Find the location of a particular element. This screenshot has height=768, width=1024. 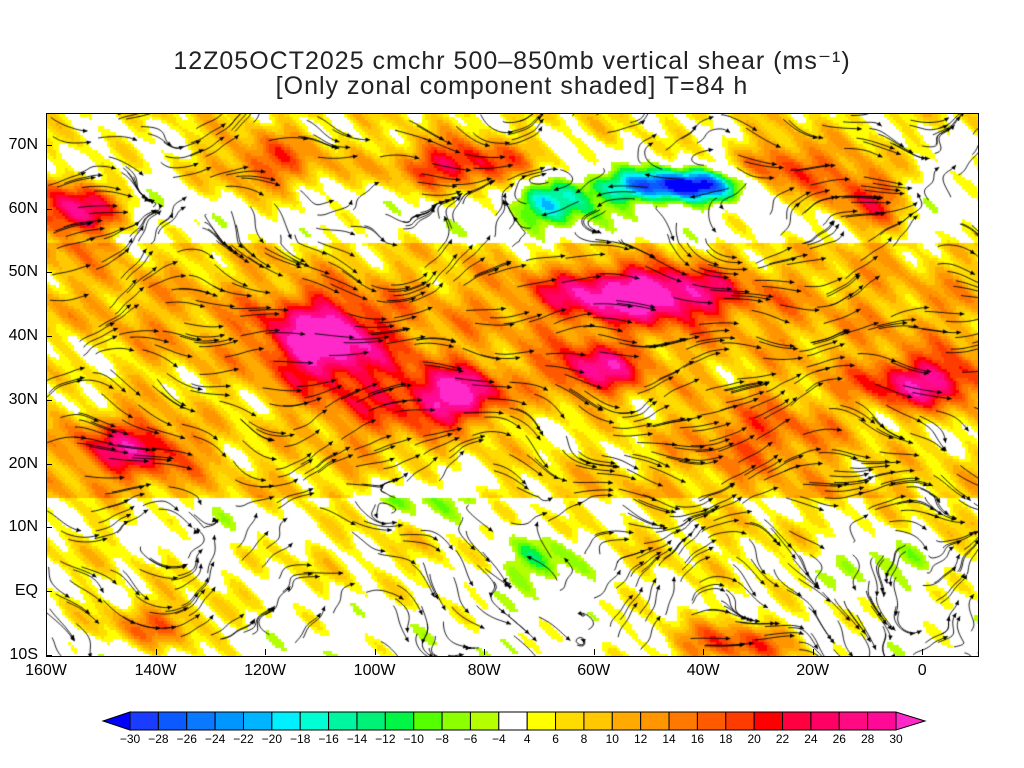

colorbar-label: 14 is located at coordinates (669, 739).